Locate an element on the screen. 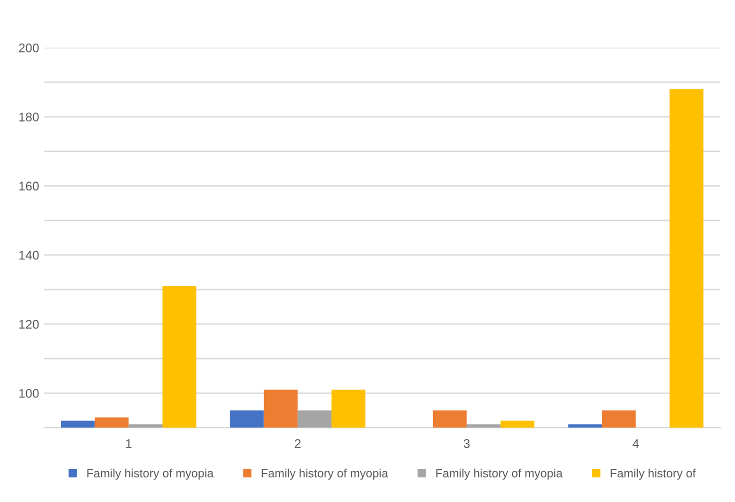  x-tick-label: 1 is located at coordinates (129, 443).